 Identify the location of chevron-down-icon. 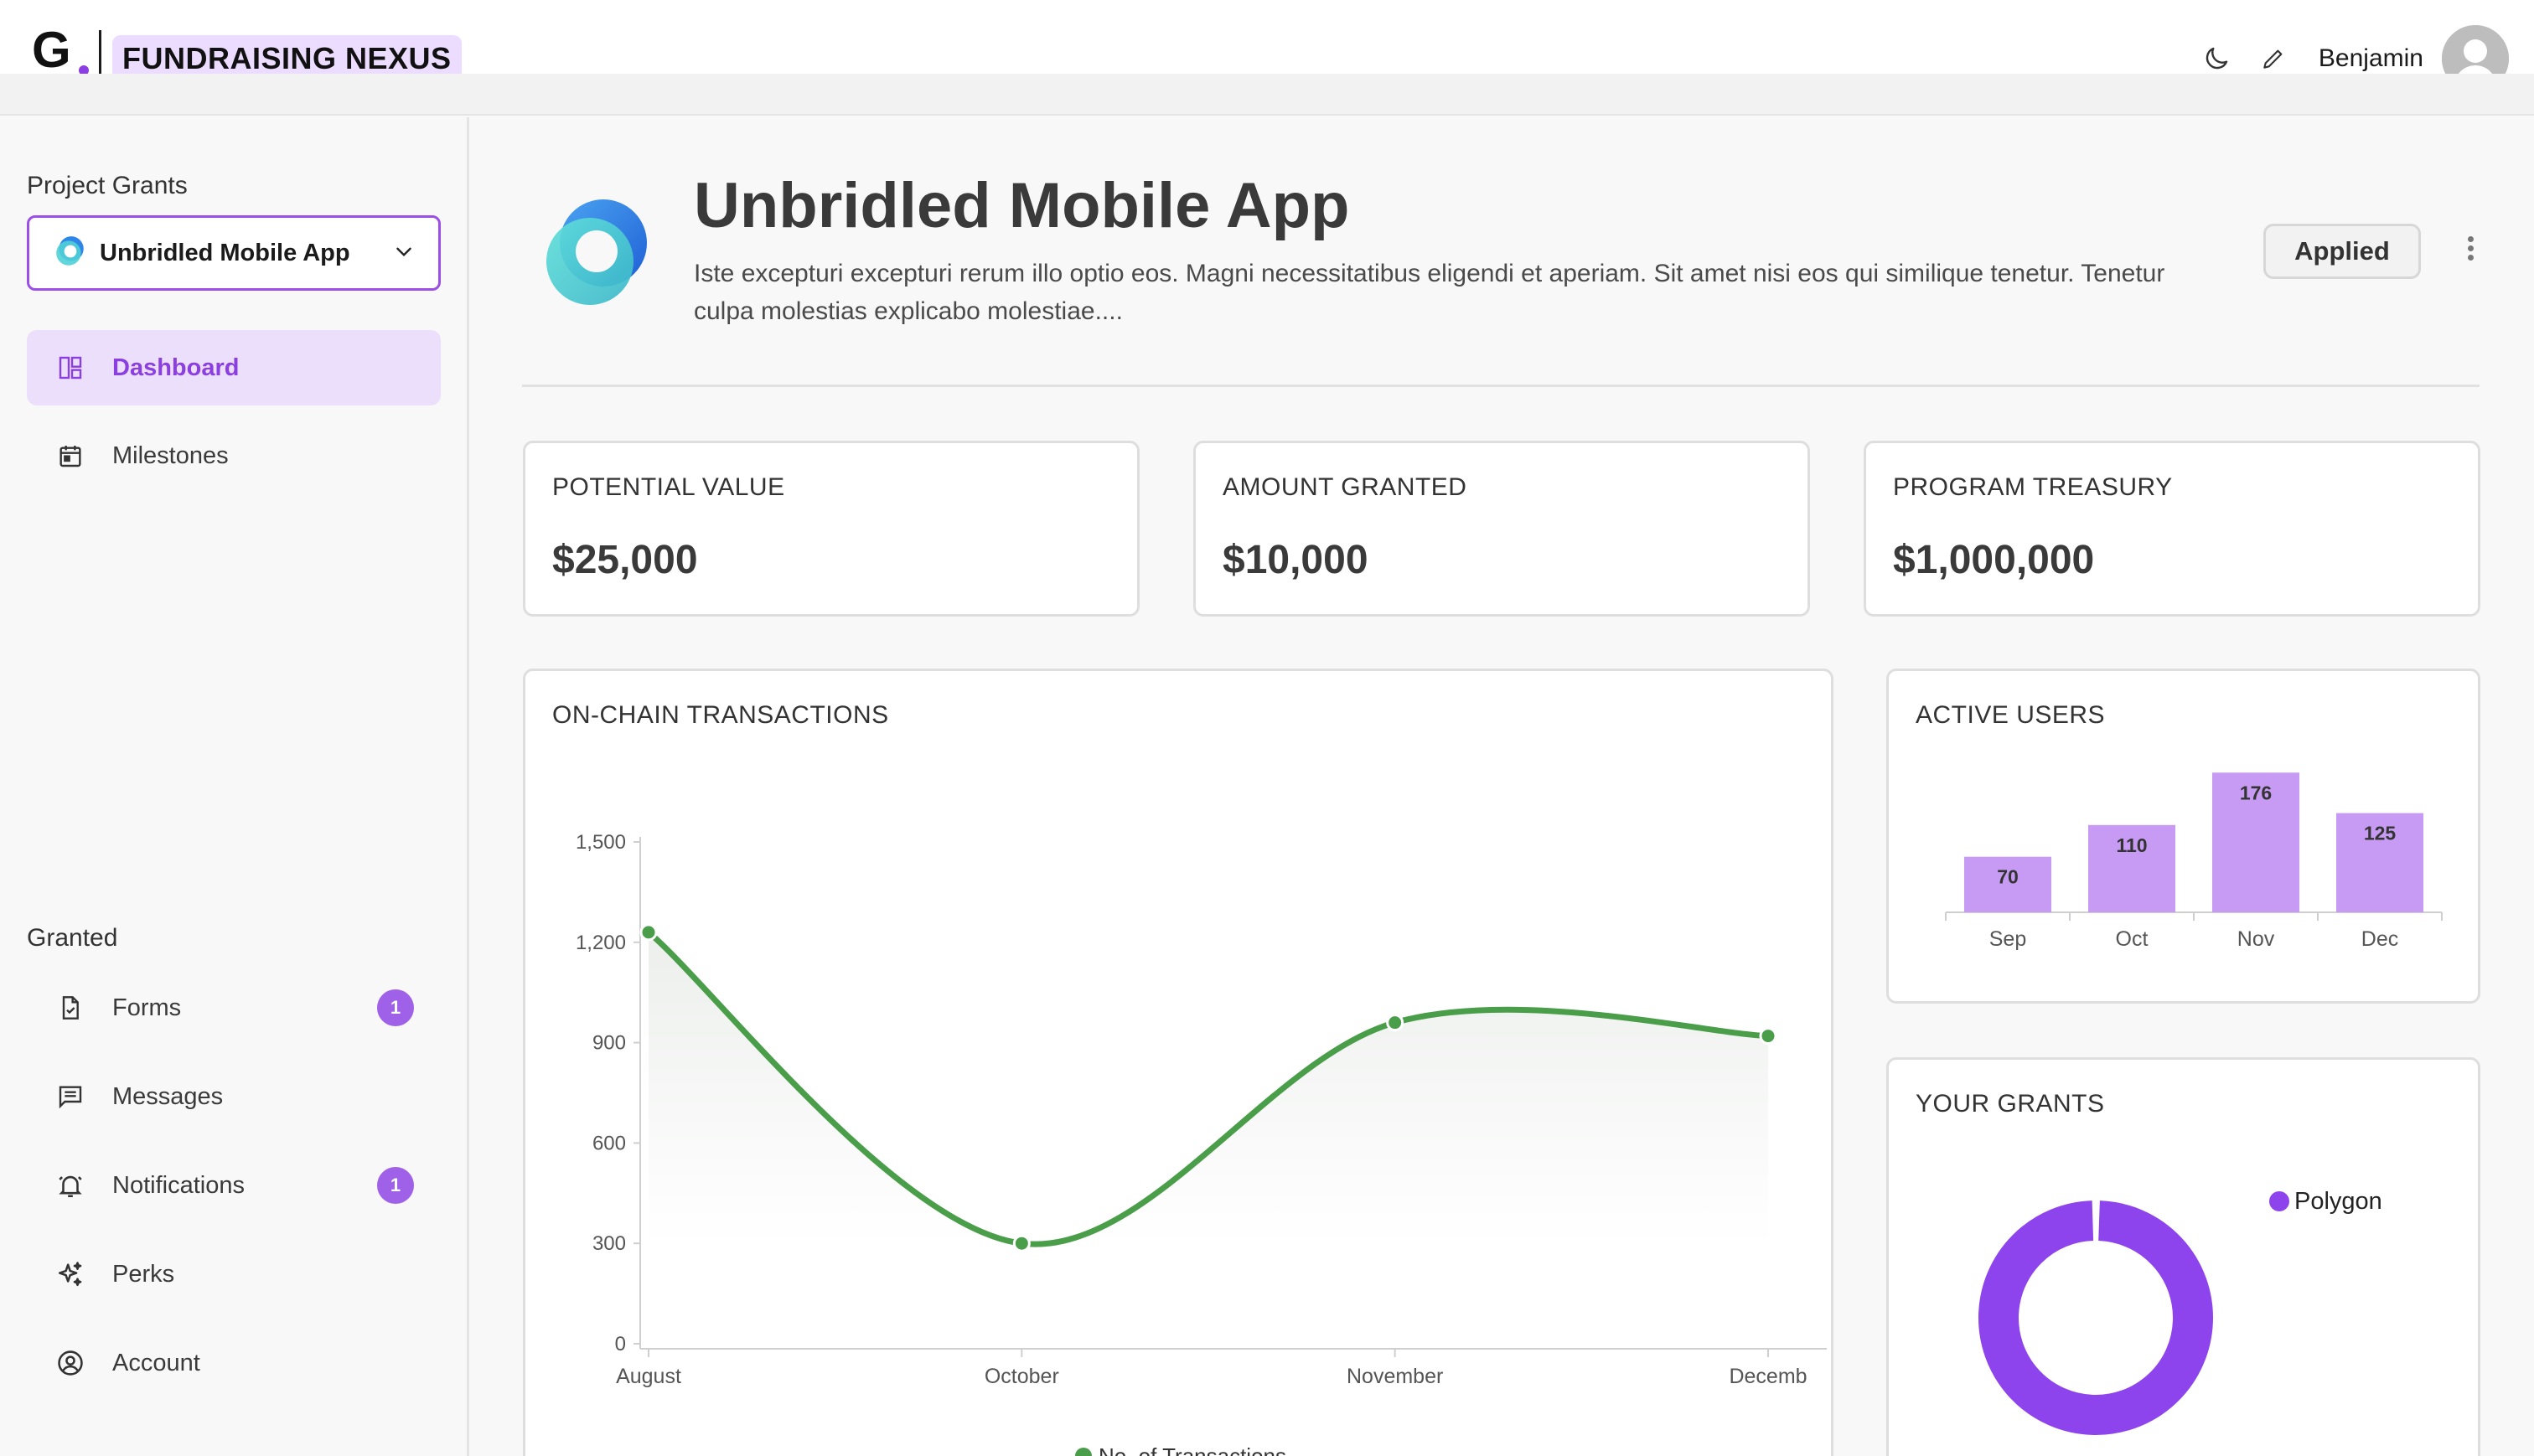
(404, 253).